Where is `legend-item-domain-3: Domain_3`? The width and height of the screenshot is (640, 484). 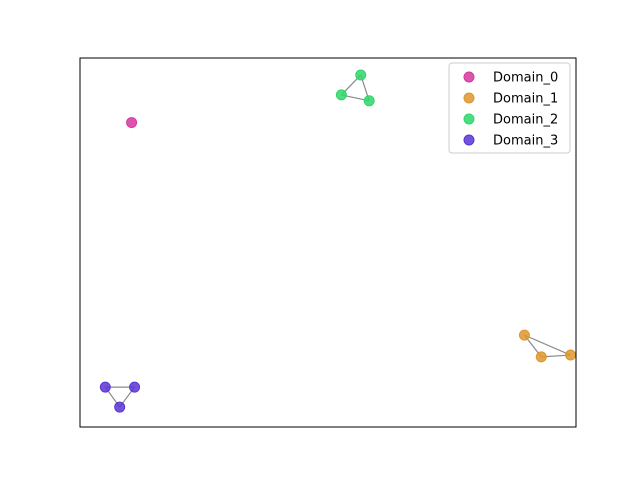
legend-item-domain-3: Domain_3 is located at coordinates (510, 141).